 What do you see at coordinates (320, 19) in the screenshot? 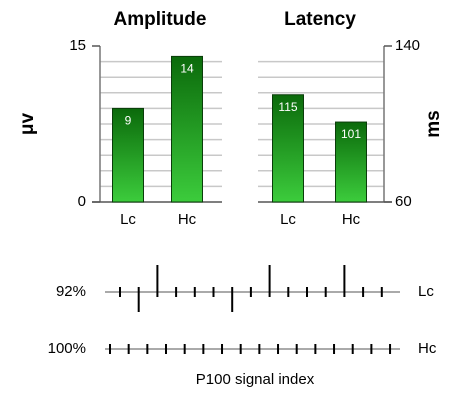
I see `chart-title: Latency` at bounding box center [320, 19].